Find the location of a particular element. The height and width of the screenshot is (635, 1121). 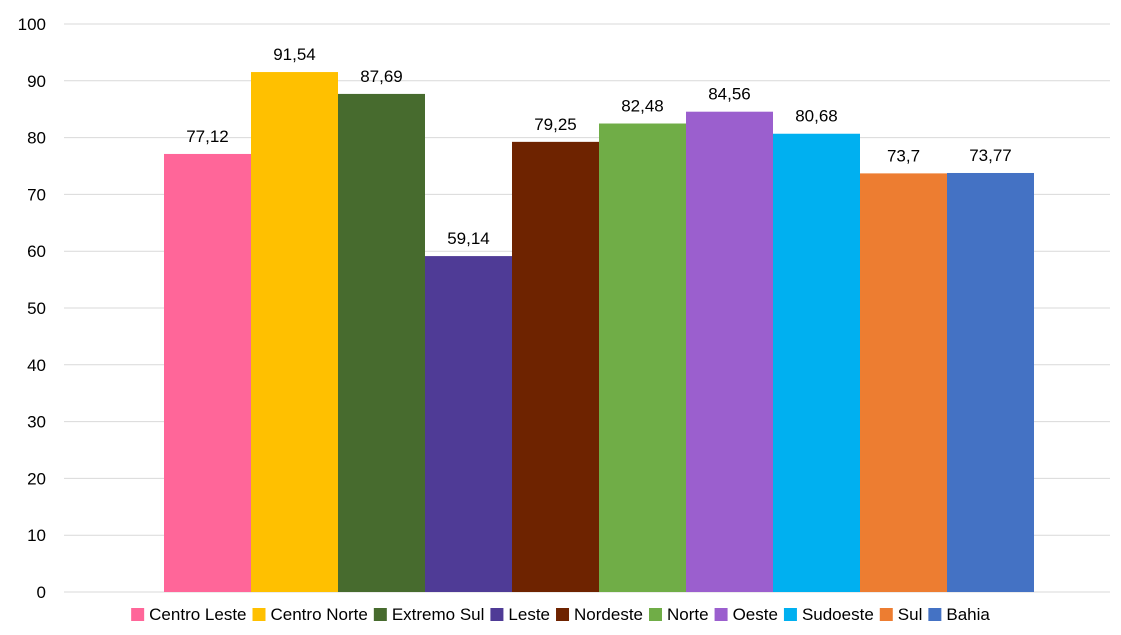

legend-label-sudoeste: Sudoeste is located at coordinates (838, 614).